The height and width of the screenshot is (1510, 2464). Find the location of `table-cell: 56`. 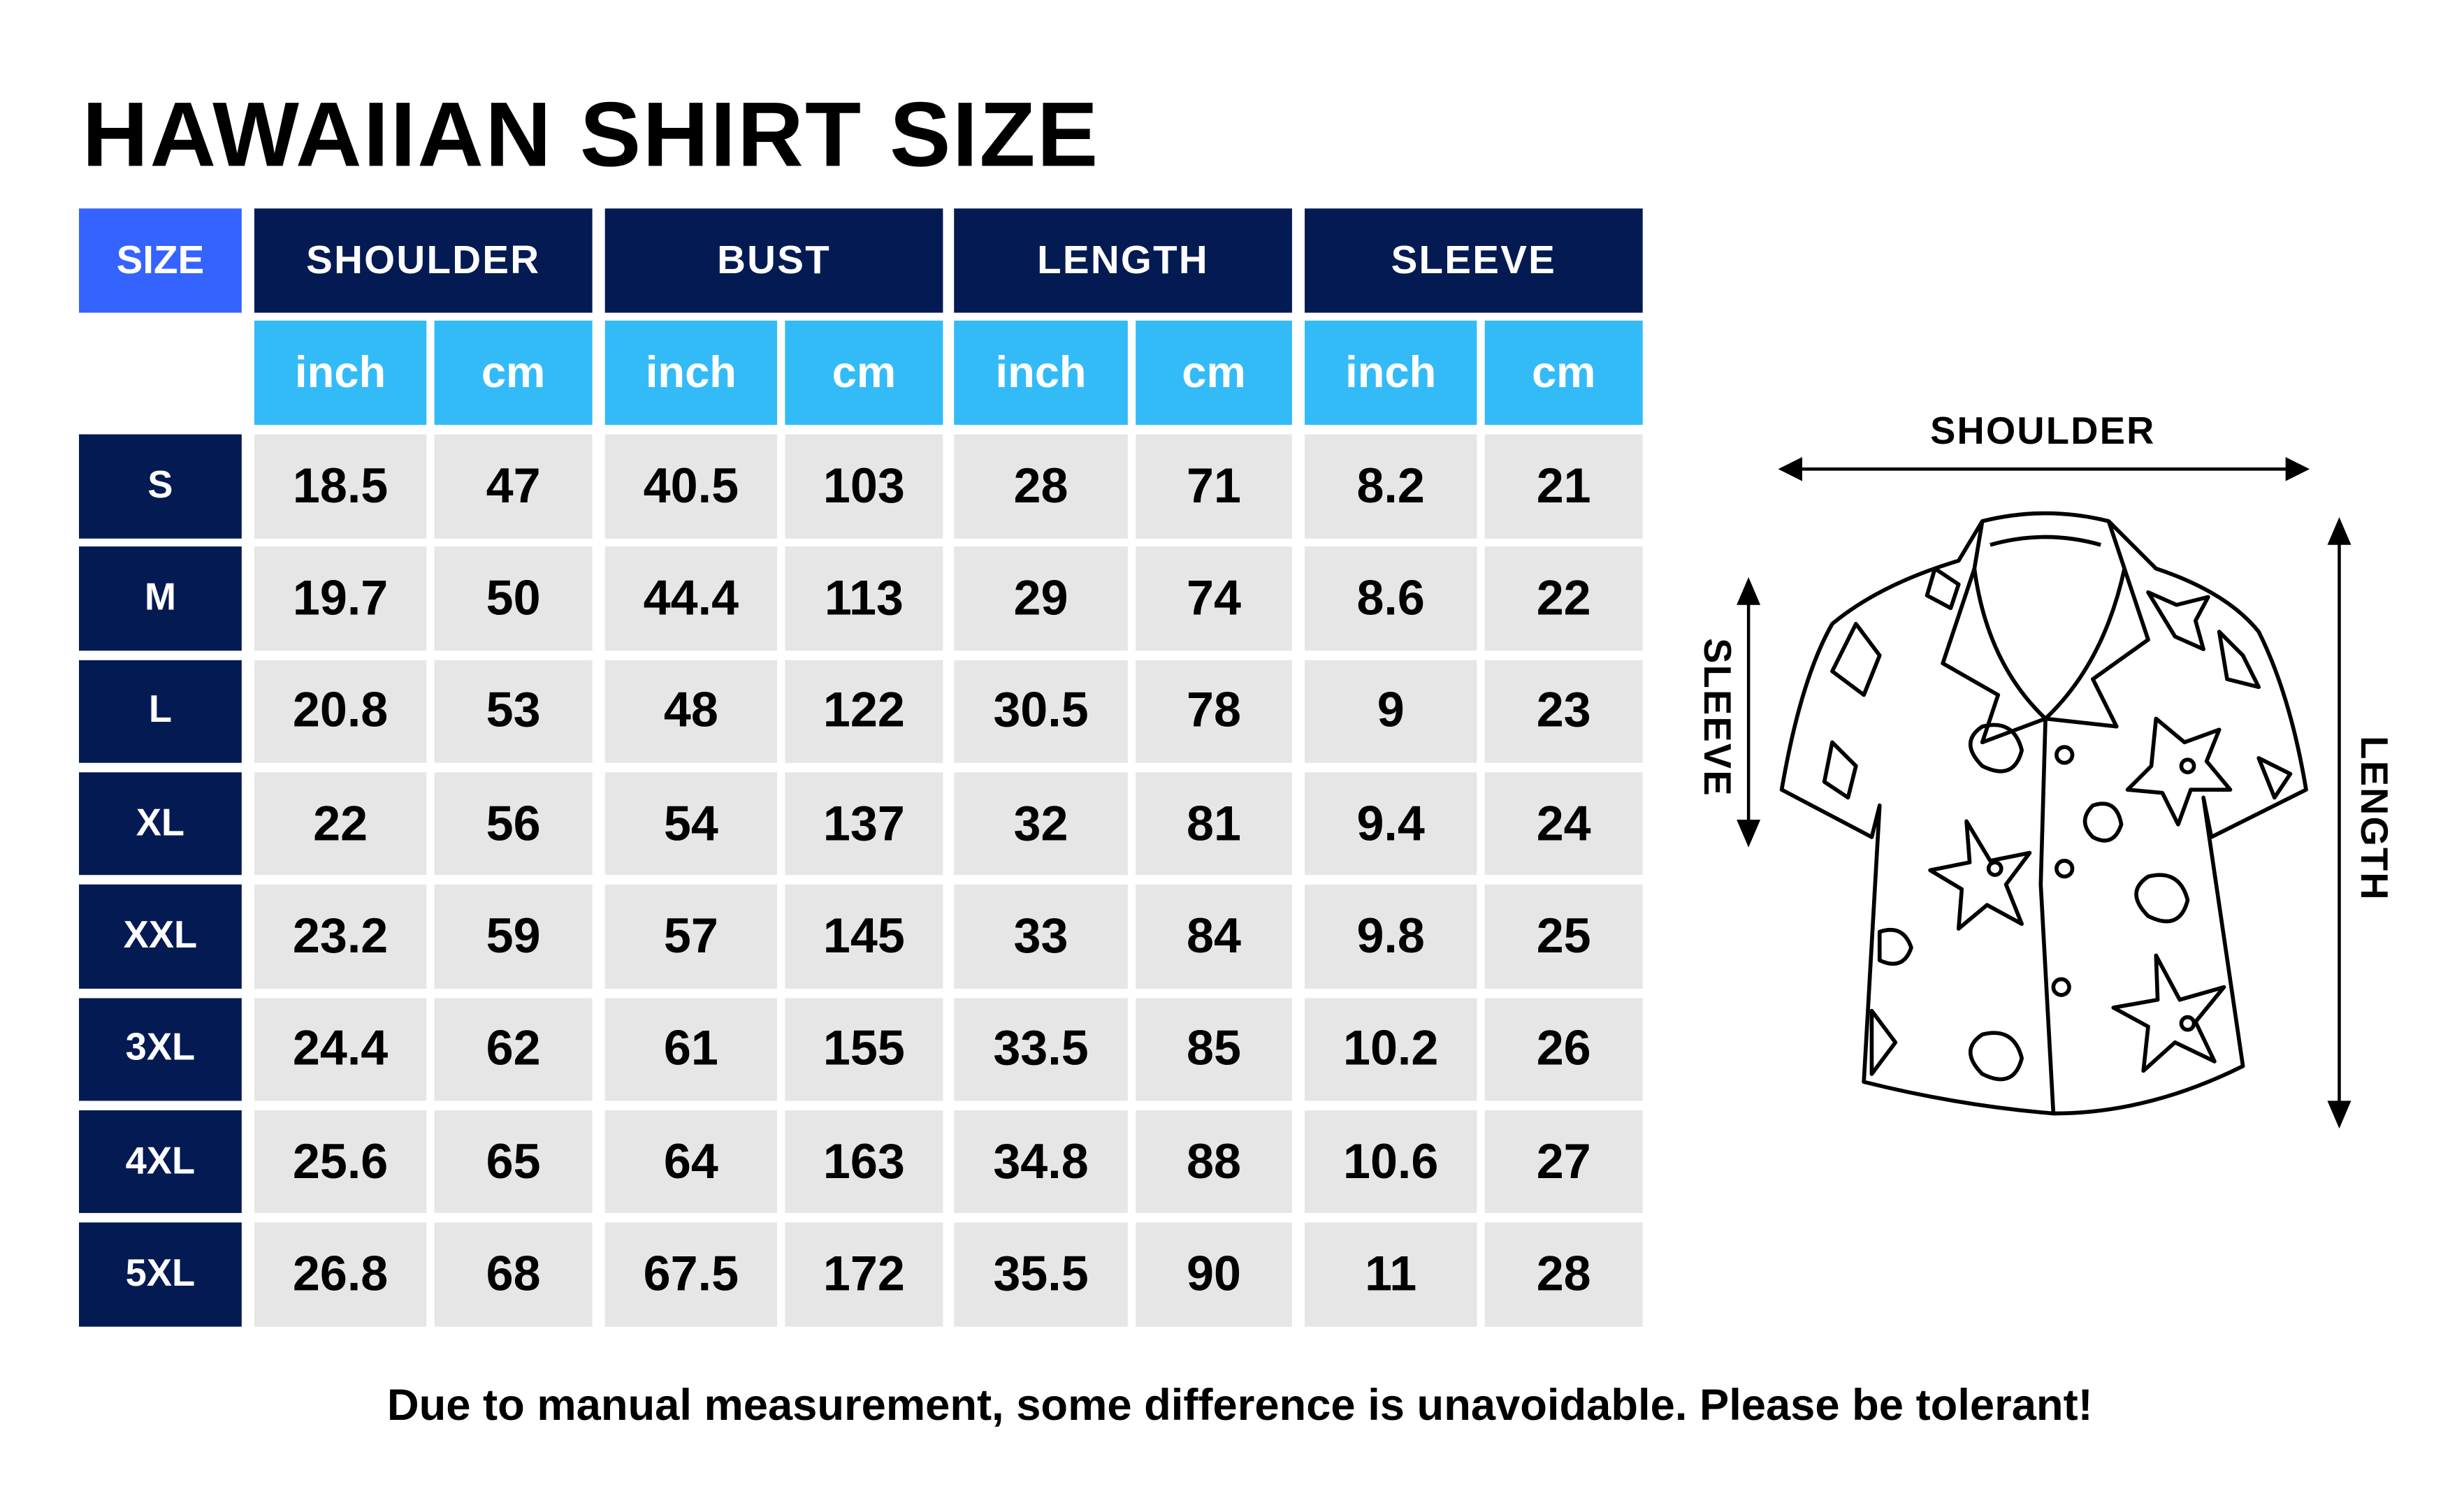

table-cell: 56 is located at coordinates (513, 824).